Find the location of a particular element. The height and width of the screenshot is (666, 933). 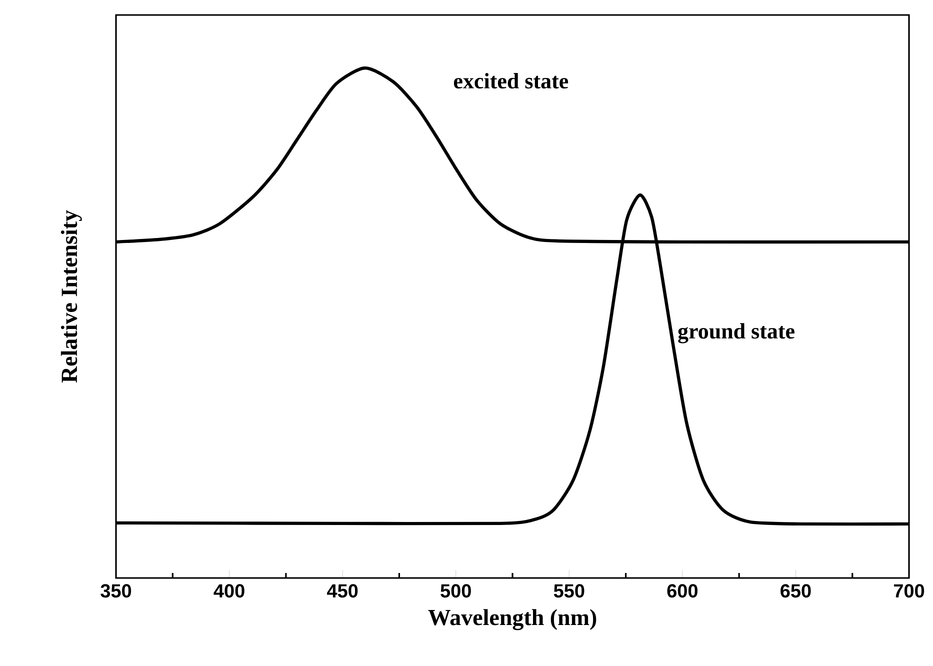

x-tick-label: 600 is located at coordinates (682, 591).